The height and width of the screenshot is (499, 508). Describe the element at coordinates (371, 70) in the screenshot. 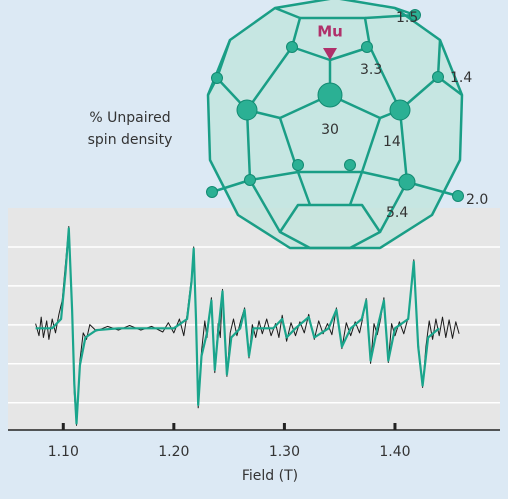

I see `density-label: 3.3` at that location.